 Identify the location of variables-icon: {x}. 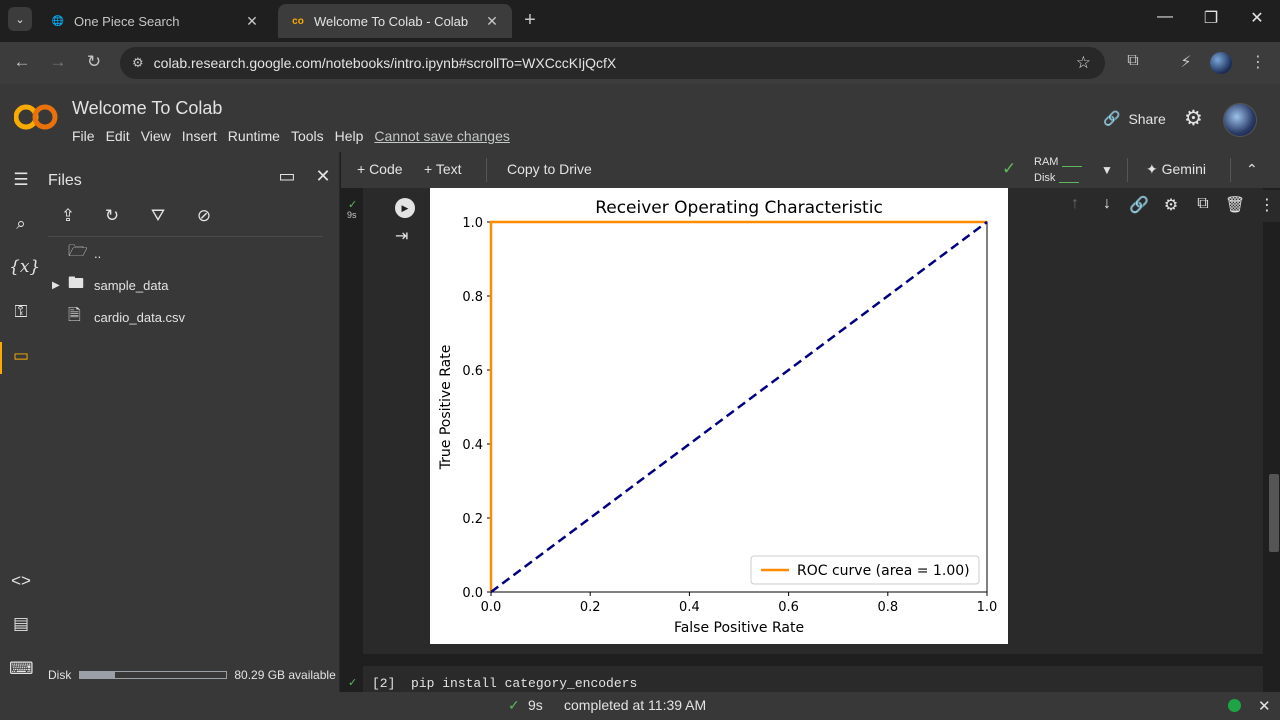
(25, 267).